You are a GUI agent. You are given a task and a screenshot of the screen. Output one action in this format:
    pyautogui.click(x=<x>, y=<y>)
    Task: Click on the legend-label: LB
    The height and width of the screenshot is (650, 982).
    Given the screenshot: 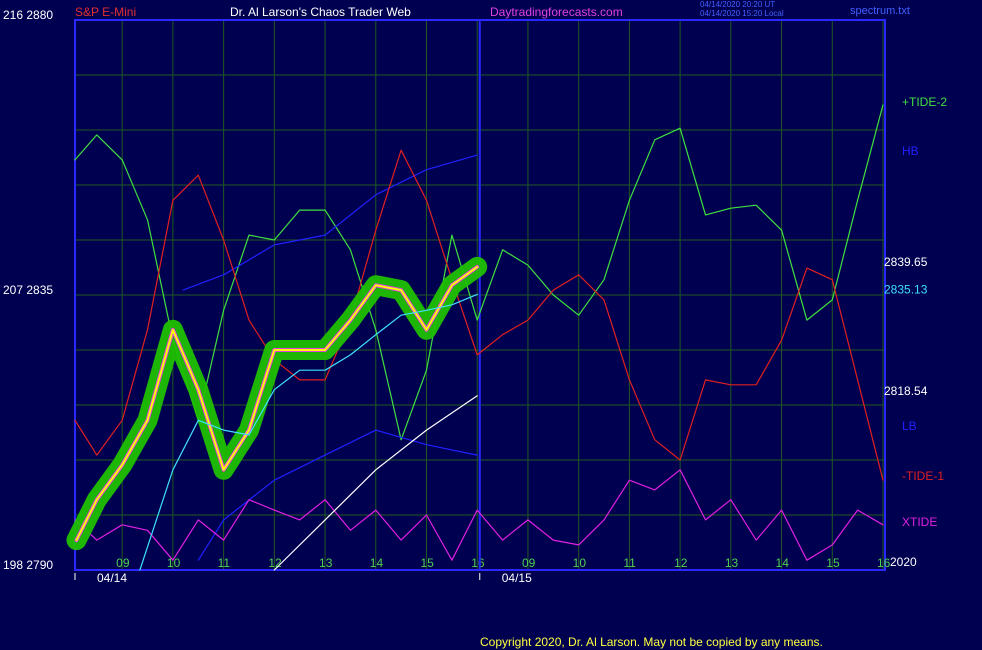 What is the action you would take?
    pyautogui.click(x=909, y=426)
    